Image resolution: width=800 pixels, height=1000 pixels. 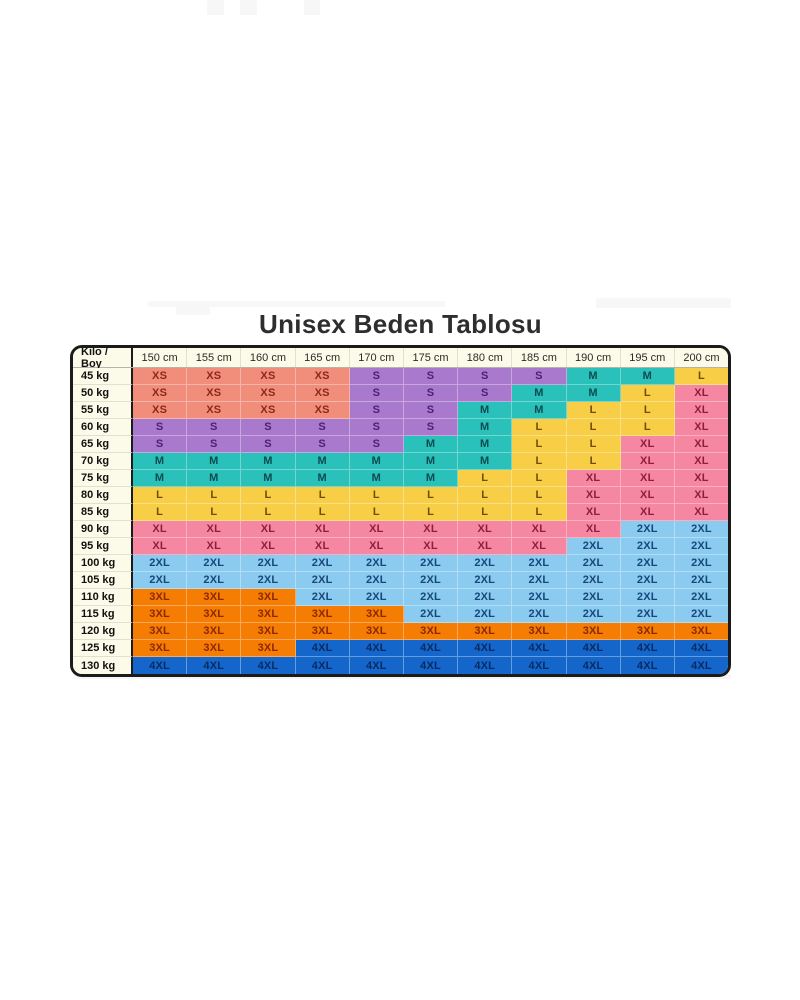 What do you see at coordinates (647, 357) in the screenshot?
I see `column-header: 195 cm` at bounding box center [647, 357].